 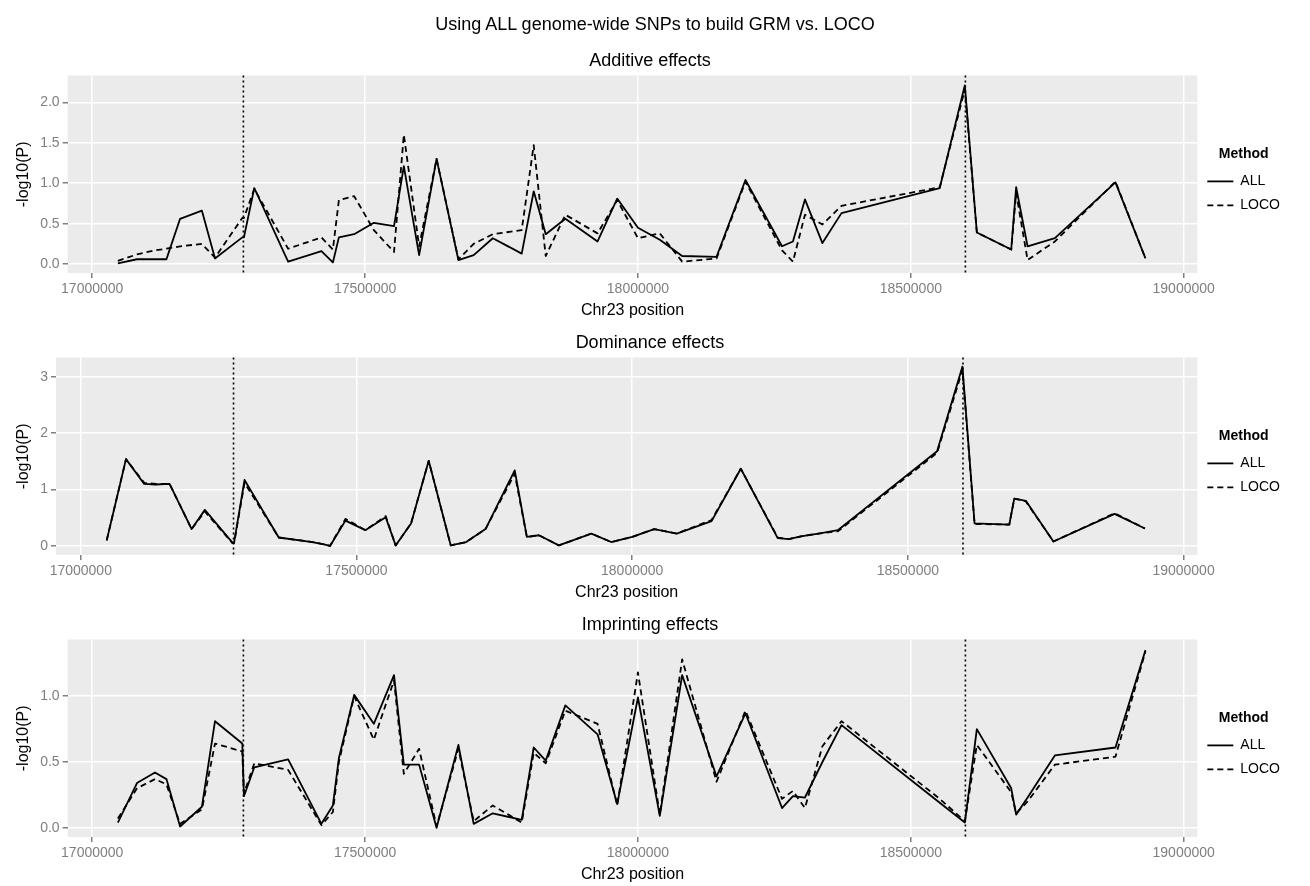 I want to click on y-tick-label: 1.5, so click(x=50, y=141).